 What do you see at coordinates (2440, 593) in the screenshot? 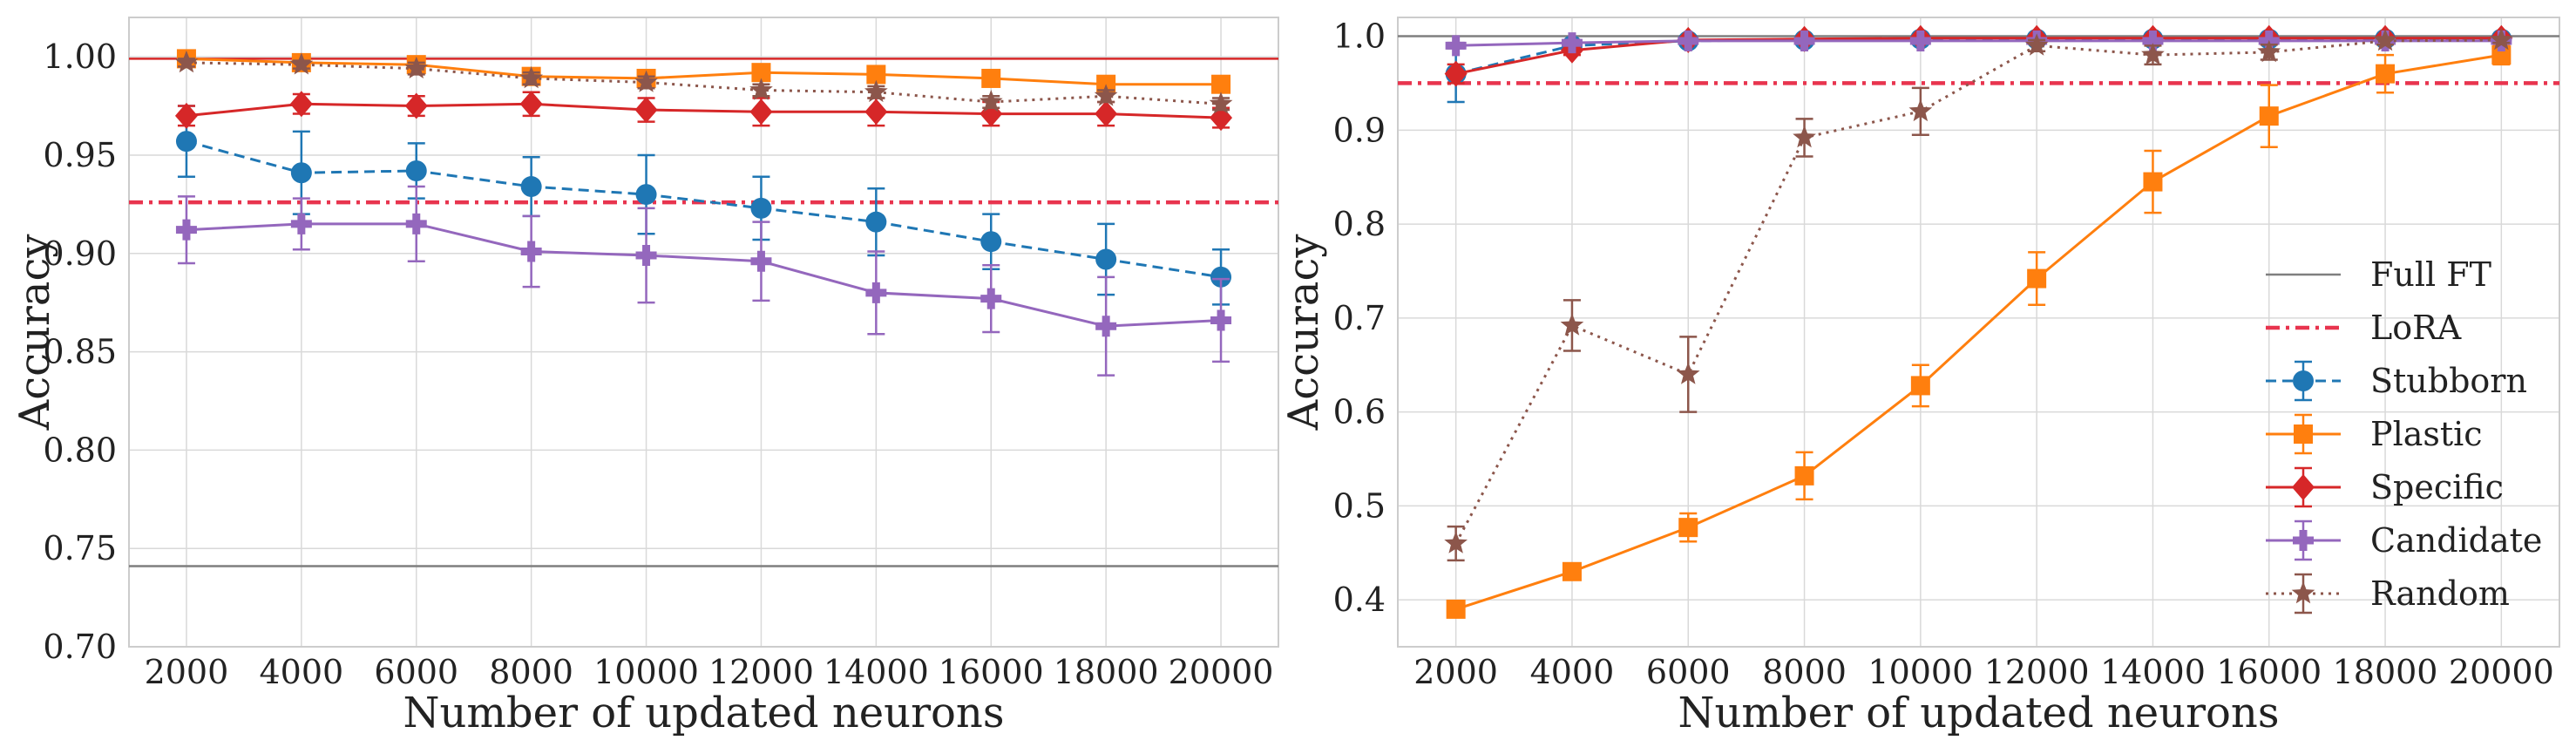
I see `chart-right-legend-label: Random` at bounding box center [2440, 593].